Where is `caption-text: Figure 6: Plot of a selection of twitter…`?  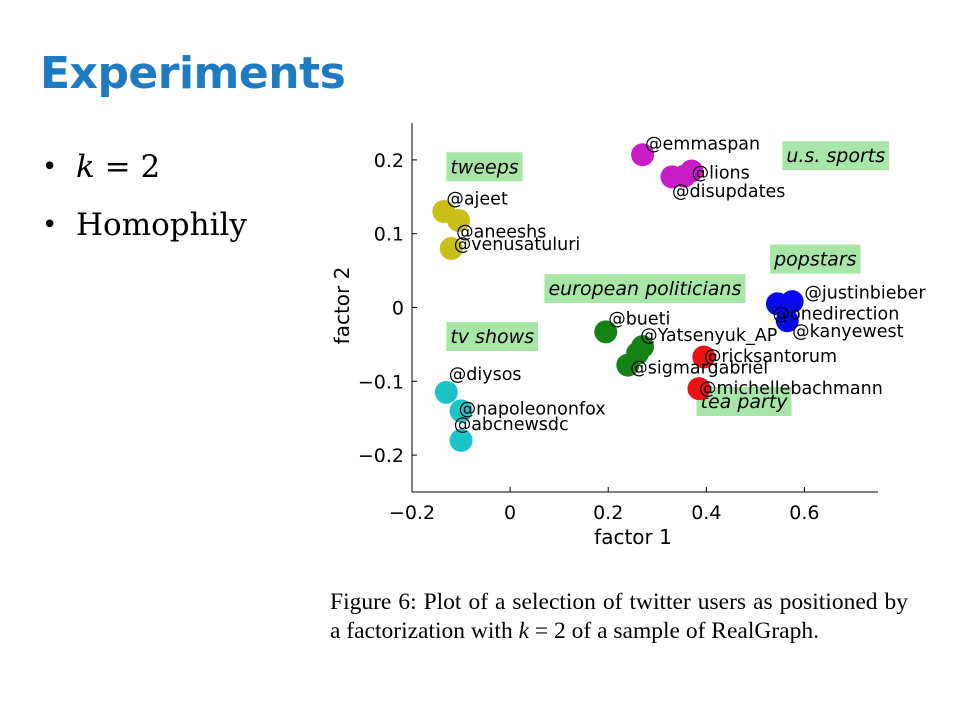
caption-text: Figure 6: Plot of a selection of twitter… is located at coordinates (619, 616).